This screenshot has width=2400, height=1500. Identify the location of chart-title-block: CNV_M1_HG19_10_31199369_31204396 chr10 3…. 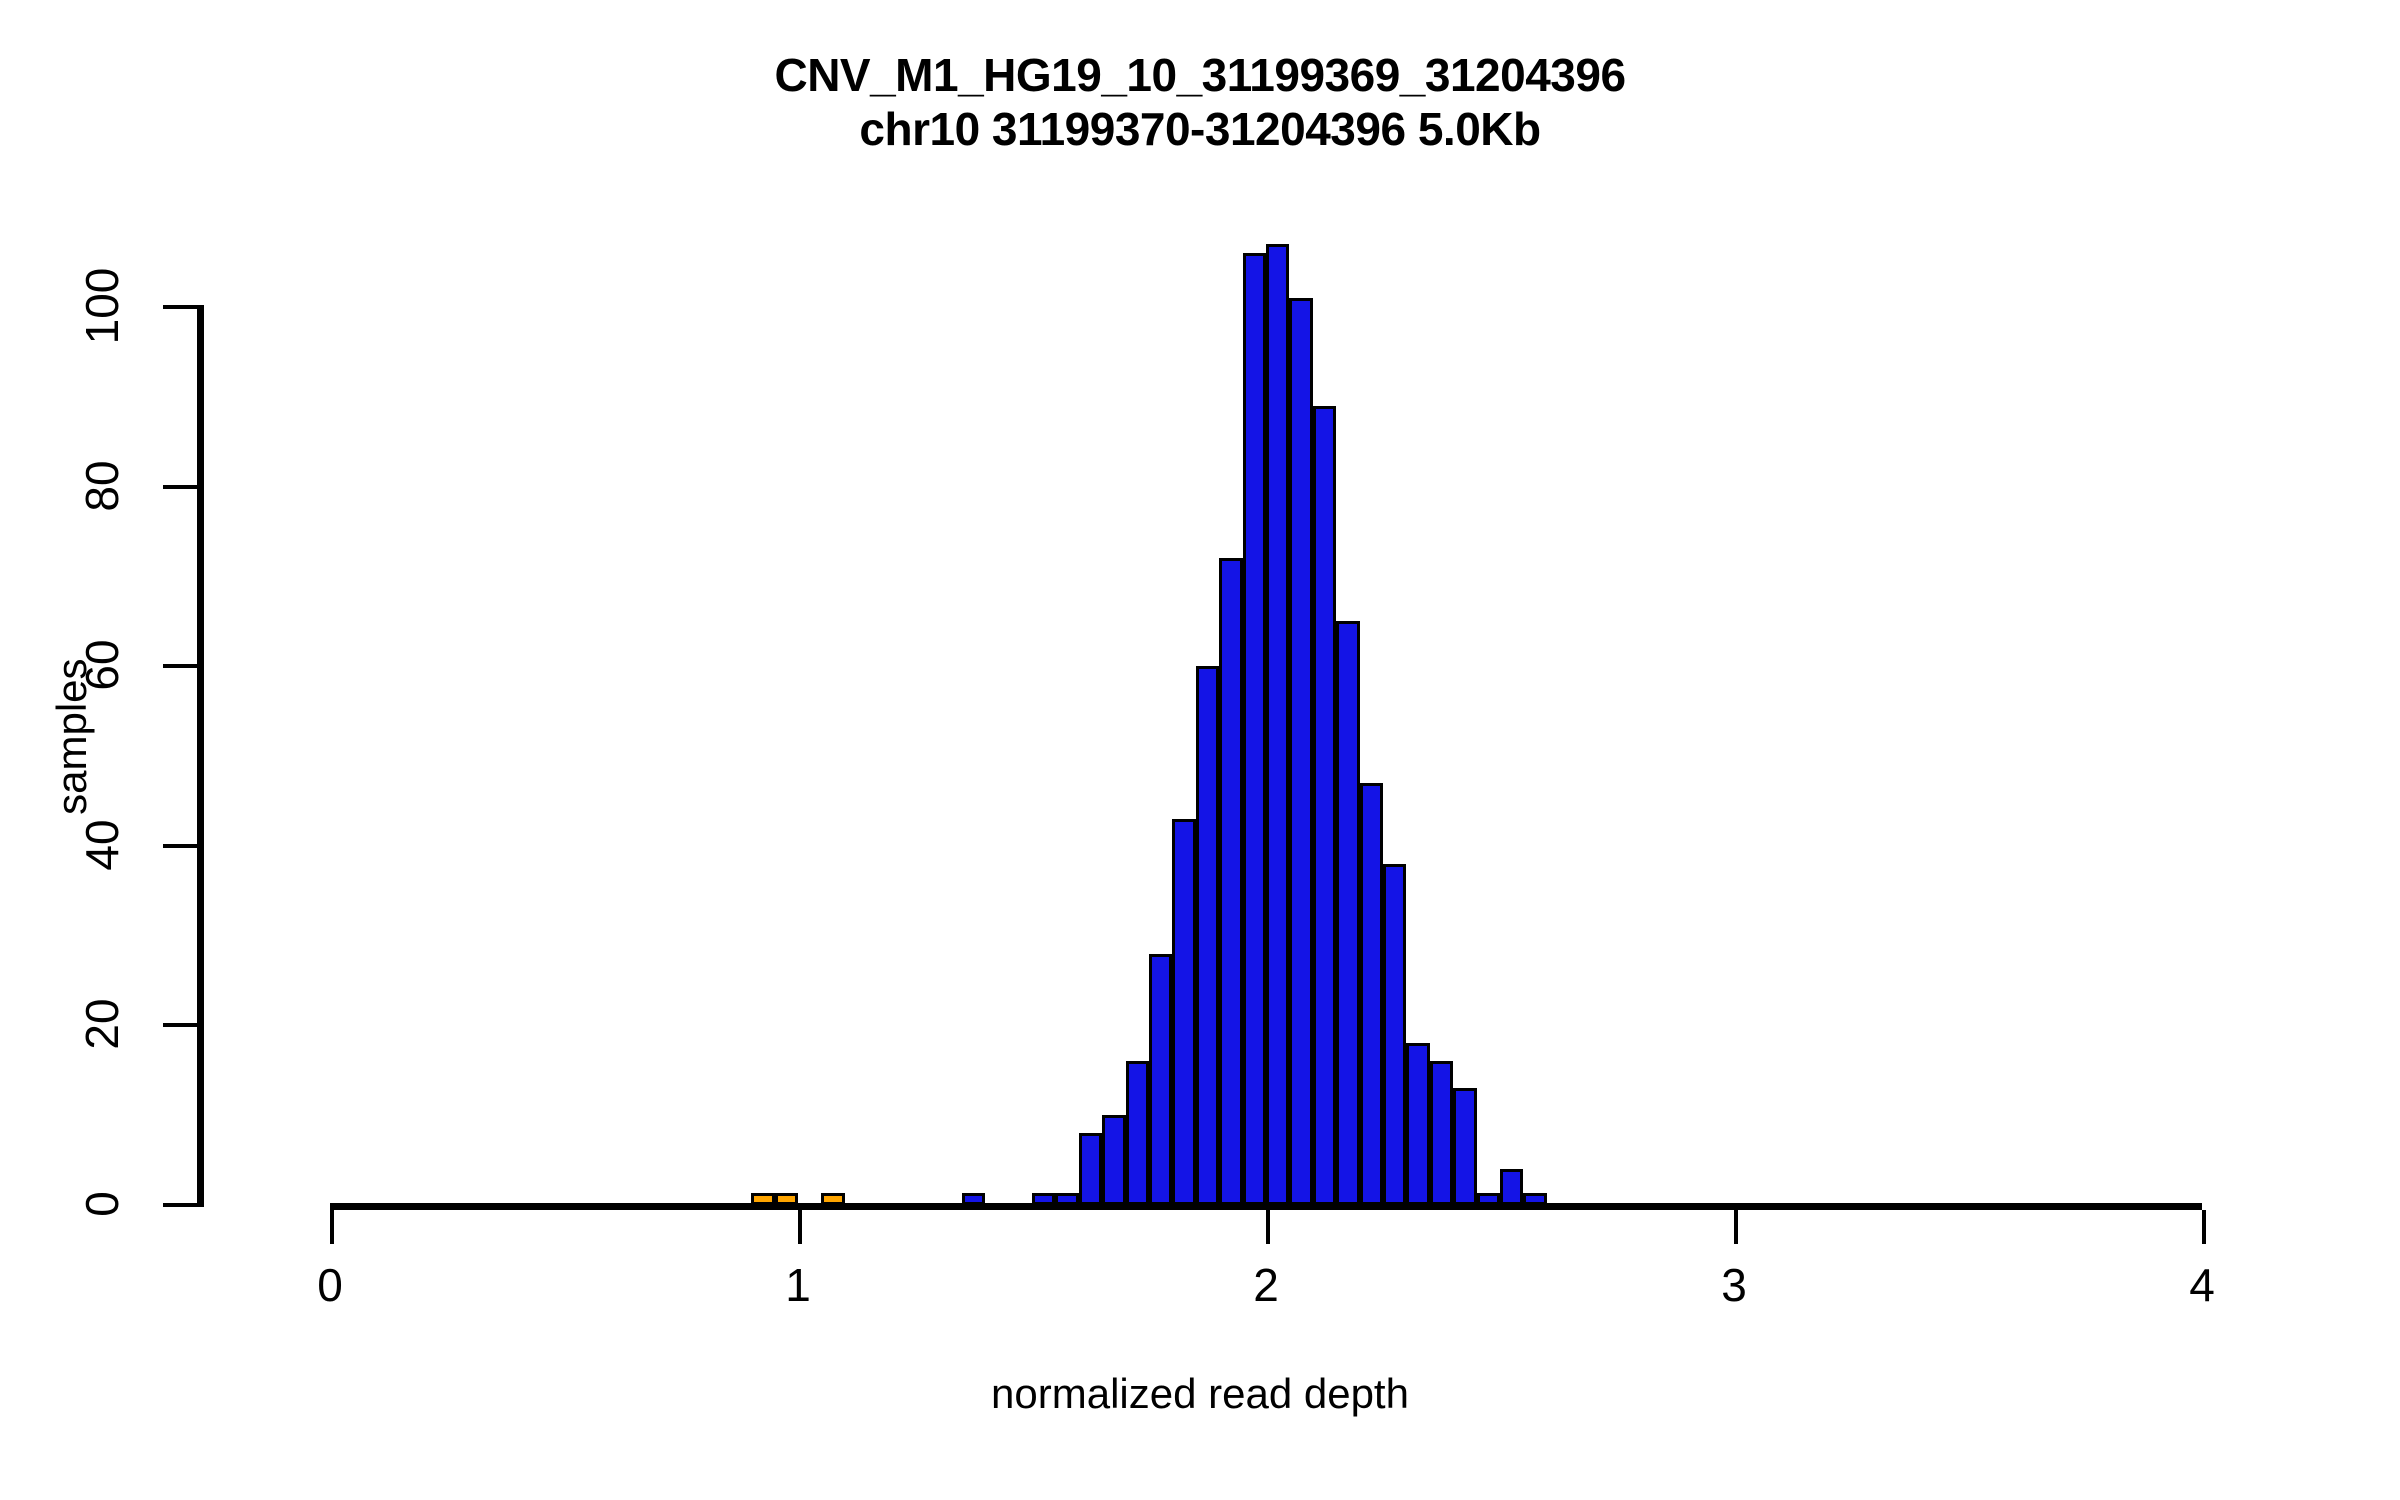
(1200, 102).